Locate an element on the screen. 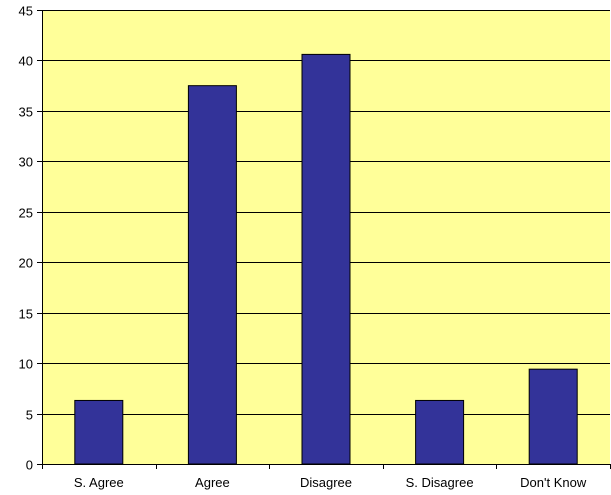 The width and height of the screenshot is (611, 495). y-tick-label: 40 is located at coordinates (26, 61).